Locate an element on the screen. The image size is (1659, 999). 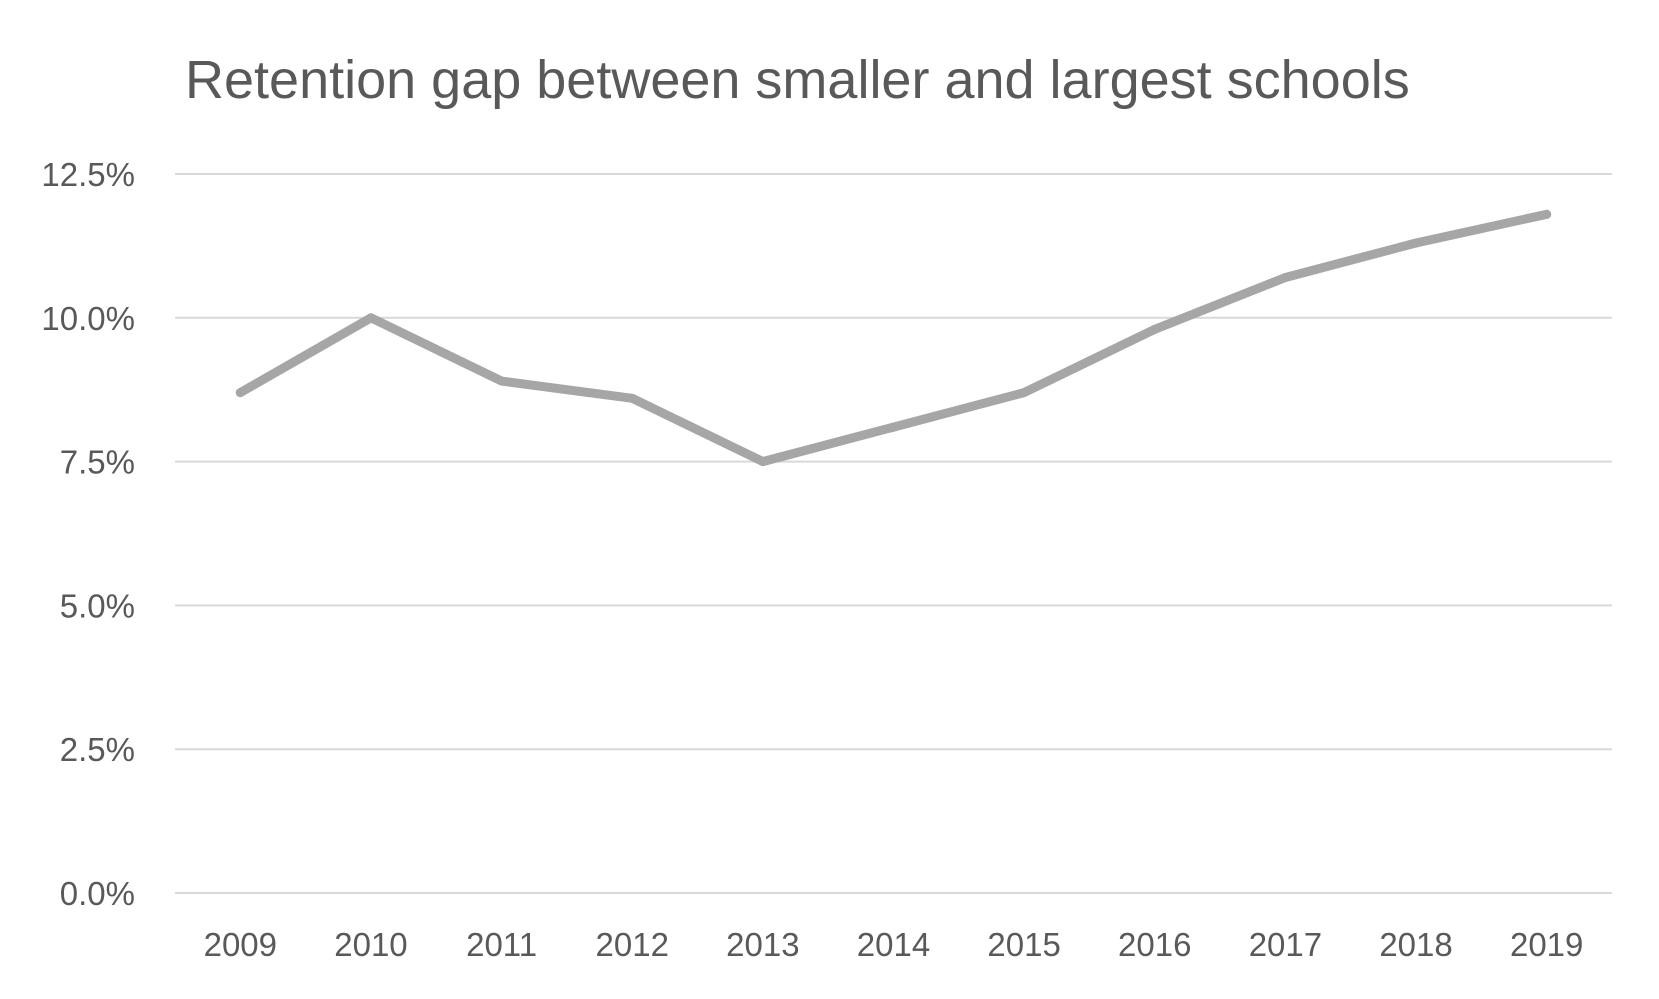
y-tick-label: 7.5% is located at coordinates (97, 462).